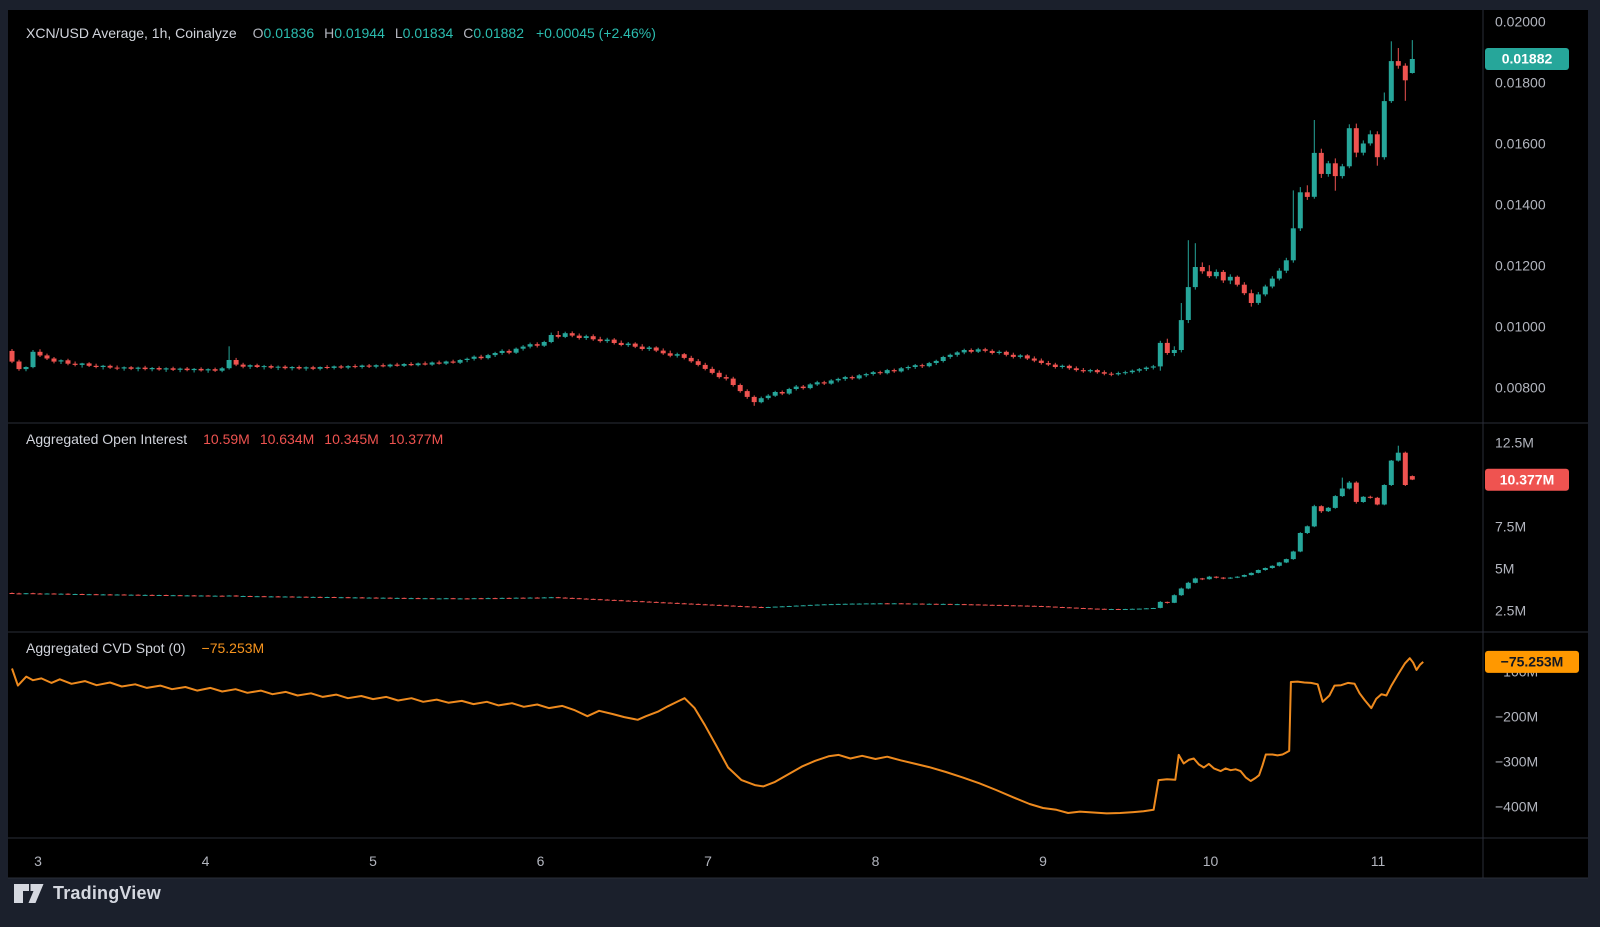 The width and height of the screenshot is (1600, 927). I want to click on svg-text: 5M, so click(1504, 569).